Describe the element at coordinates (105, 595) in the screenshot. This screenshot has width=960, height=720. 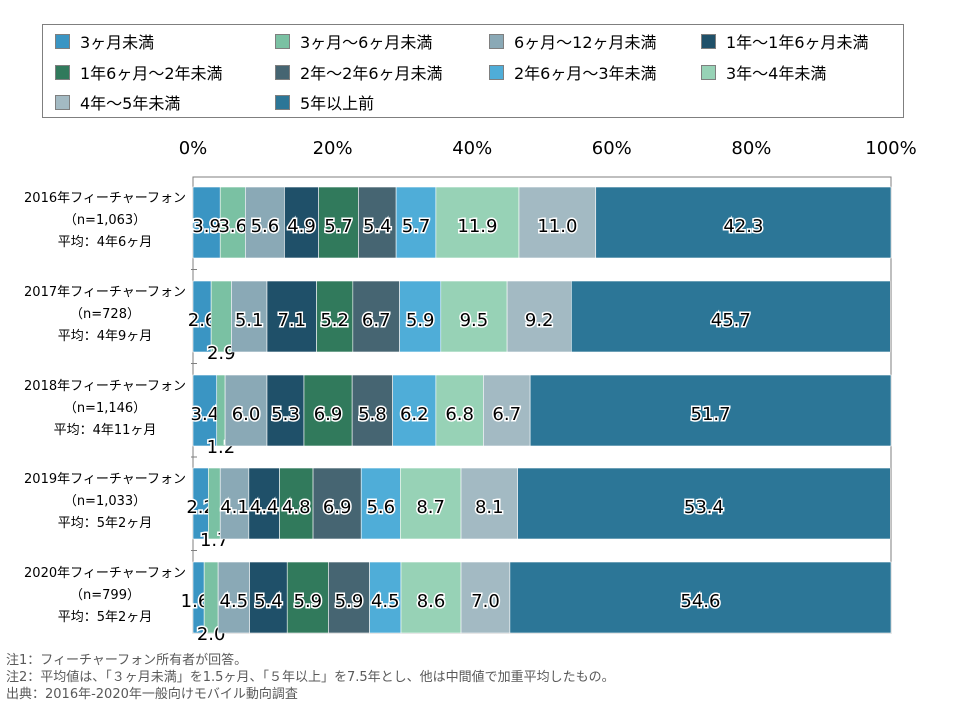
I see `category-sample-size: （n=799）` at that location.